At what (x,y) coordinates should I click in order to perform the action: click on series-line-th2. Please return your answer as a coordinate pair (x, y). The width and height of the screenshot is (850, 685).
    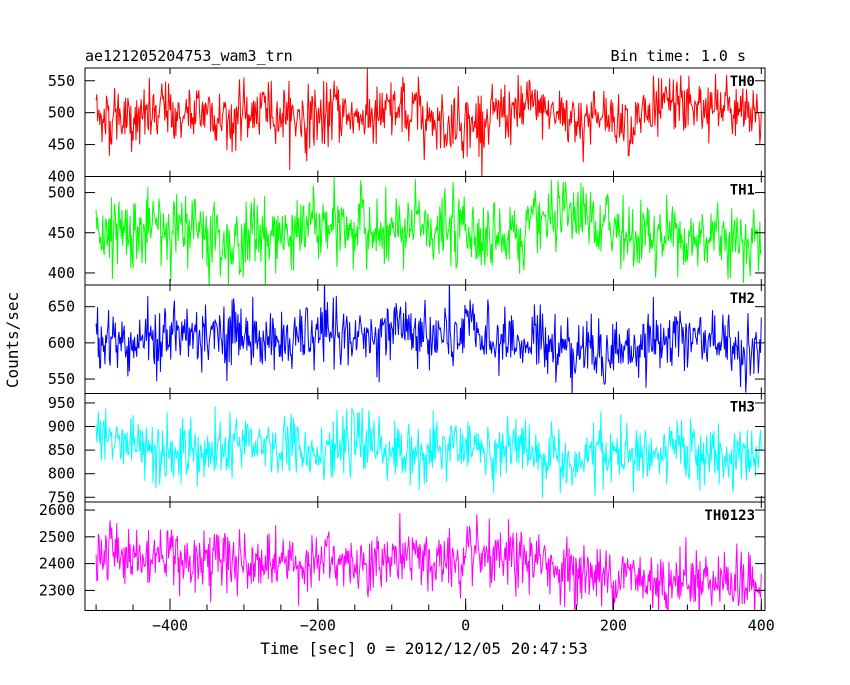
    Looking at the image, I should click on (428, 339).